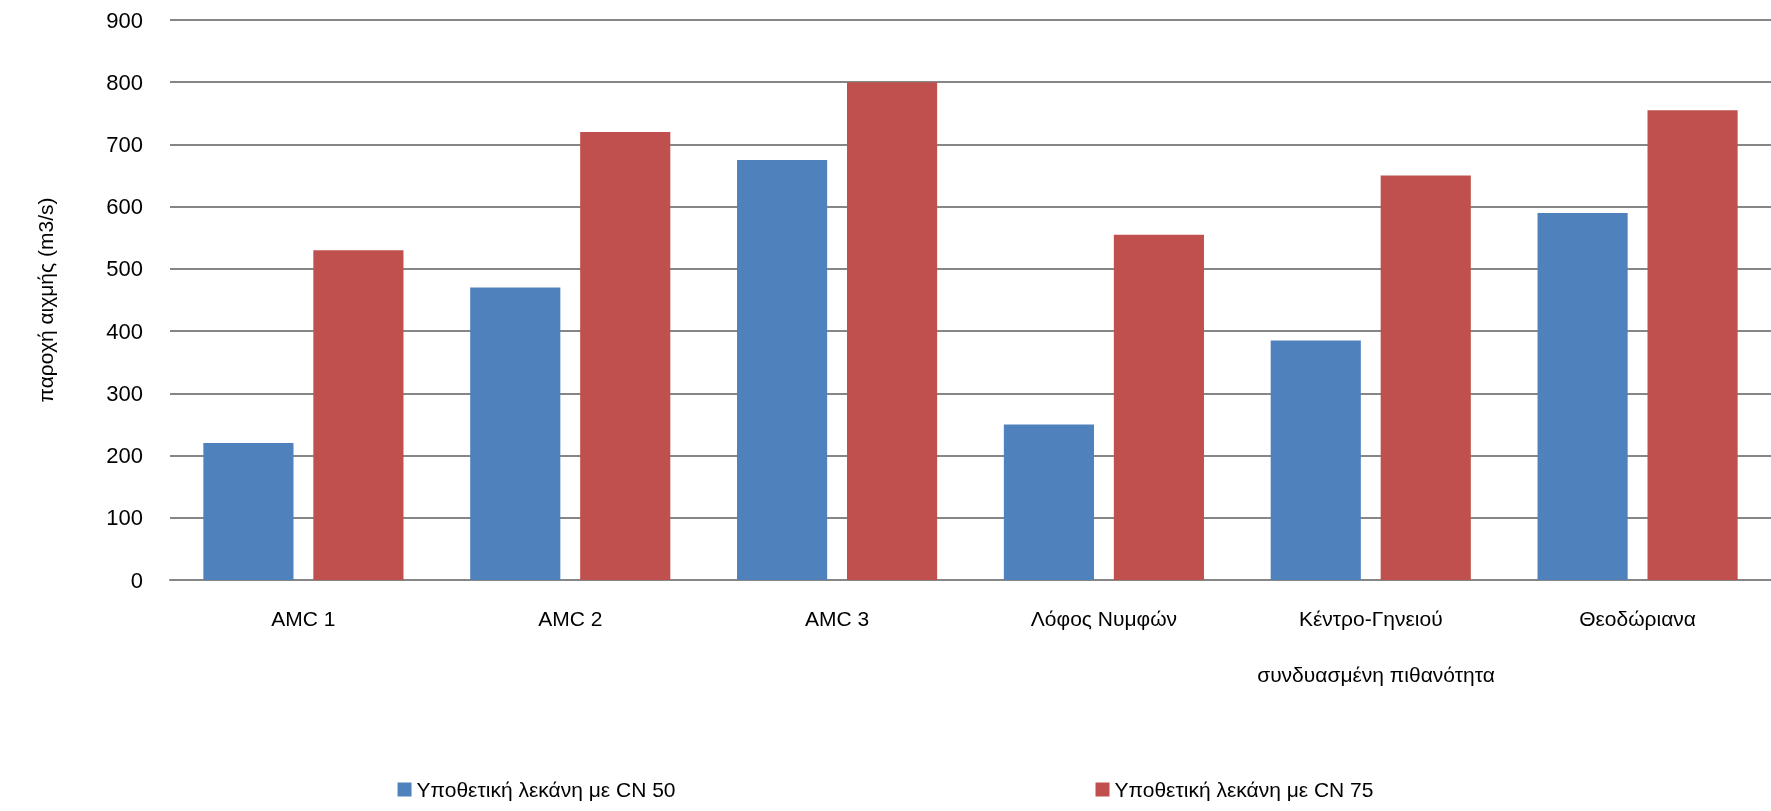 The width and height of the screenshot is (1771, 811). What do you see at coordinates (124, 331) in the screenshot?
I see `y-tick-label: 400` at bounding box center [124, 331].